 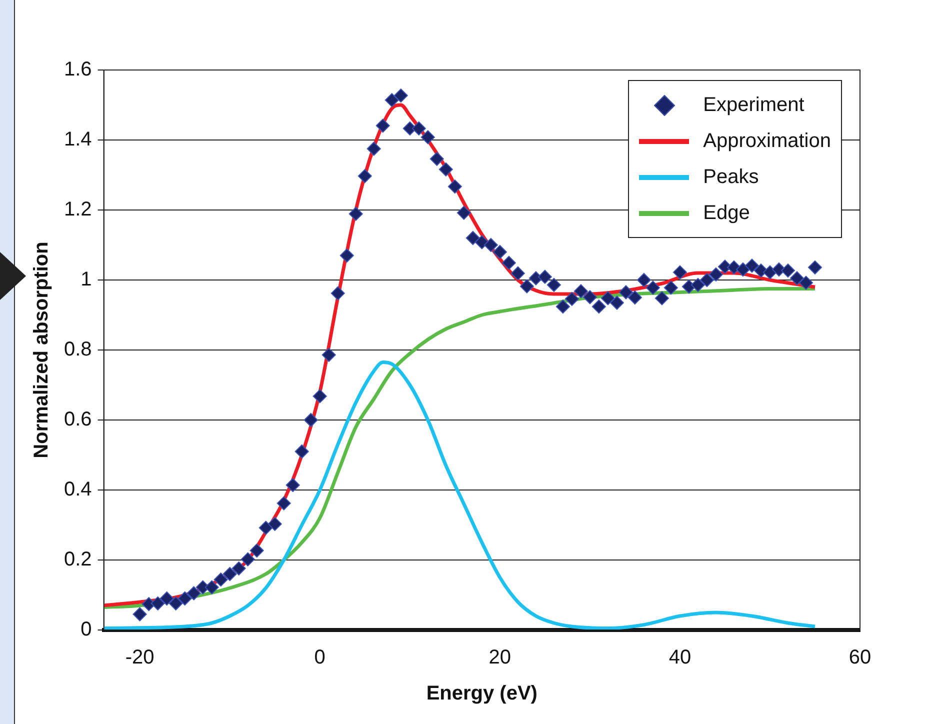 What do you see at coordinates (86, 279) in the screenshot?
I see `y-tick-label: 1` at bounding box center [86, 279].